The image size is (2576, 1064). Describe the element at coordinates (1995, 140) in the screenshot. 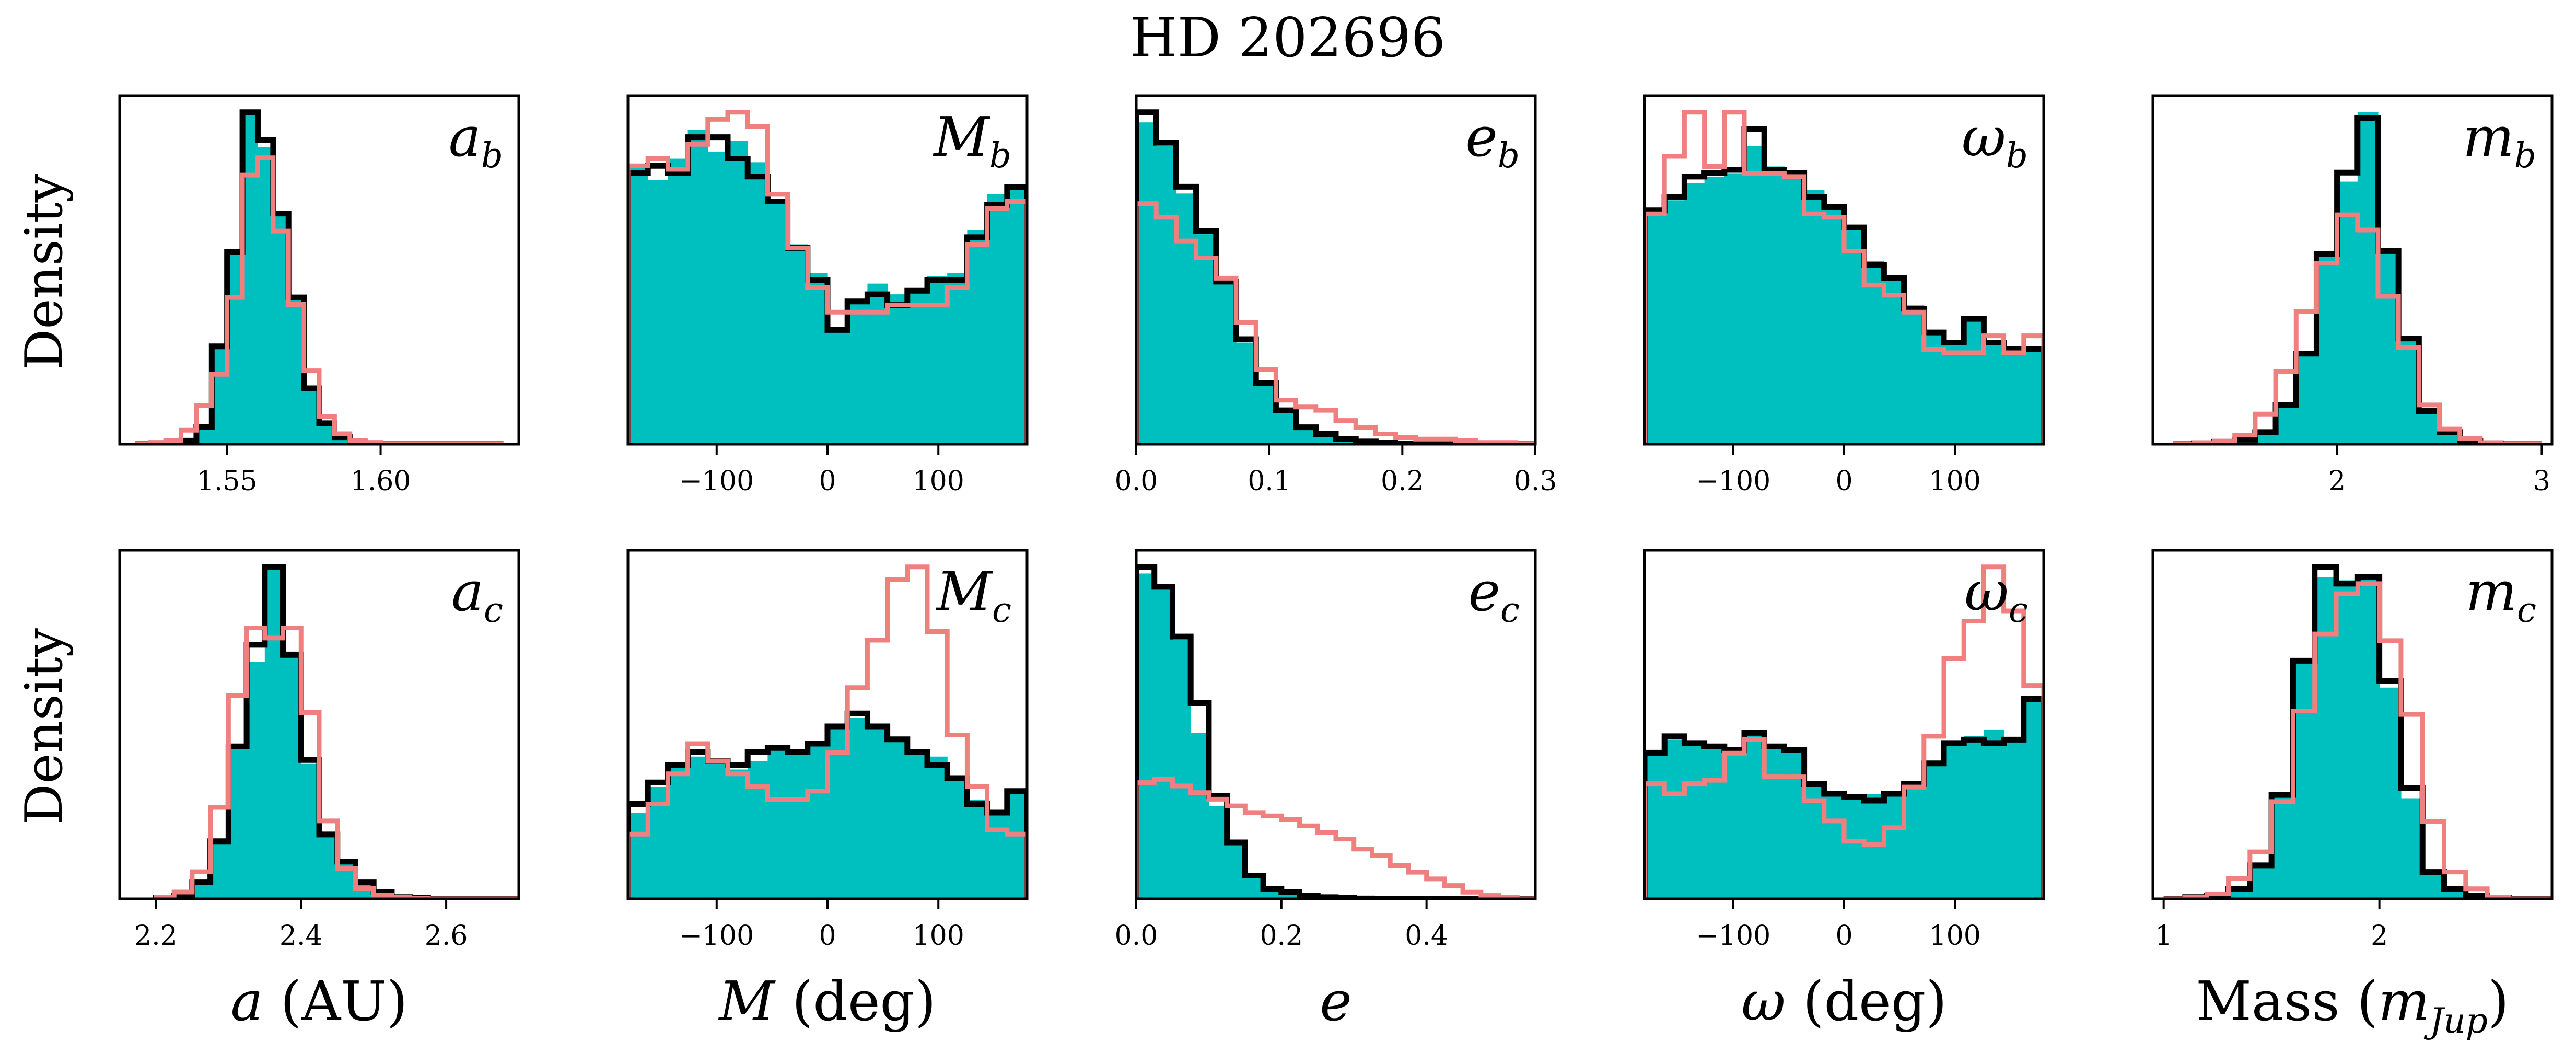

I see `panel-label: ωb` at that location.